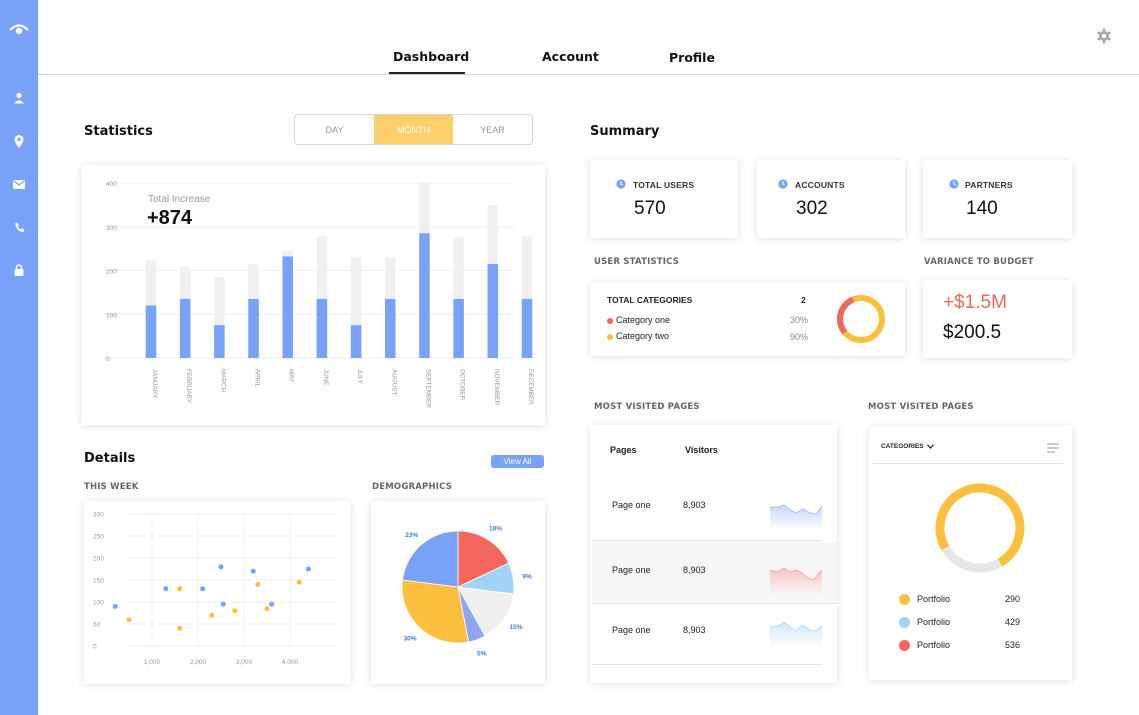 The height and width of the screenshot is (715, 1139). What do you see at coordinates (664, 185) in the screenshot?
I see `total-users-label: TOTAL USERS` at bounding box center [664, 185].